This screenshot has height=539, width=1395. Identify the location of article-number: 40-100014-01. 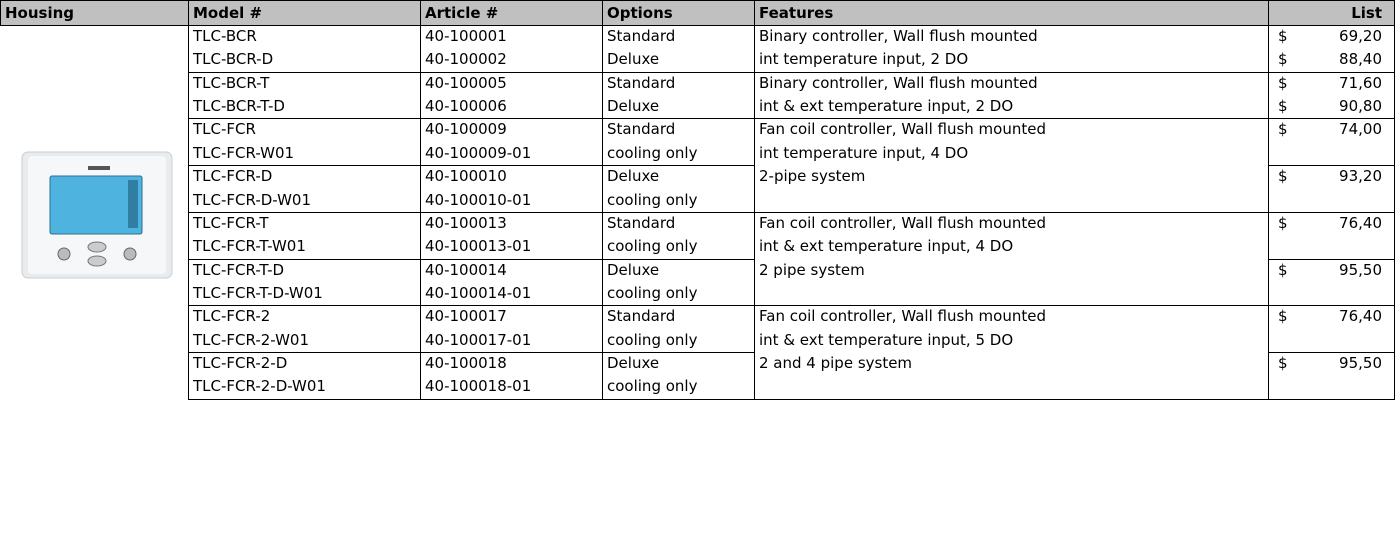
(478, 293).